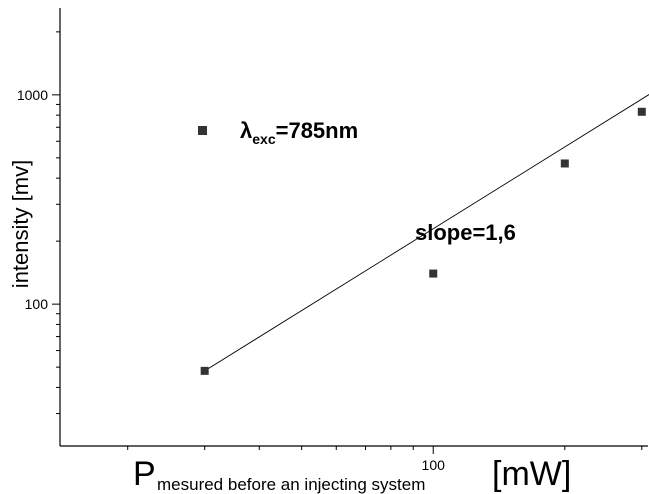  I want to click on legend-marker, so click(202, 130).